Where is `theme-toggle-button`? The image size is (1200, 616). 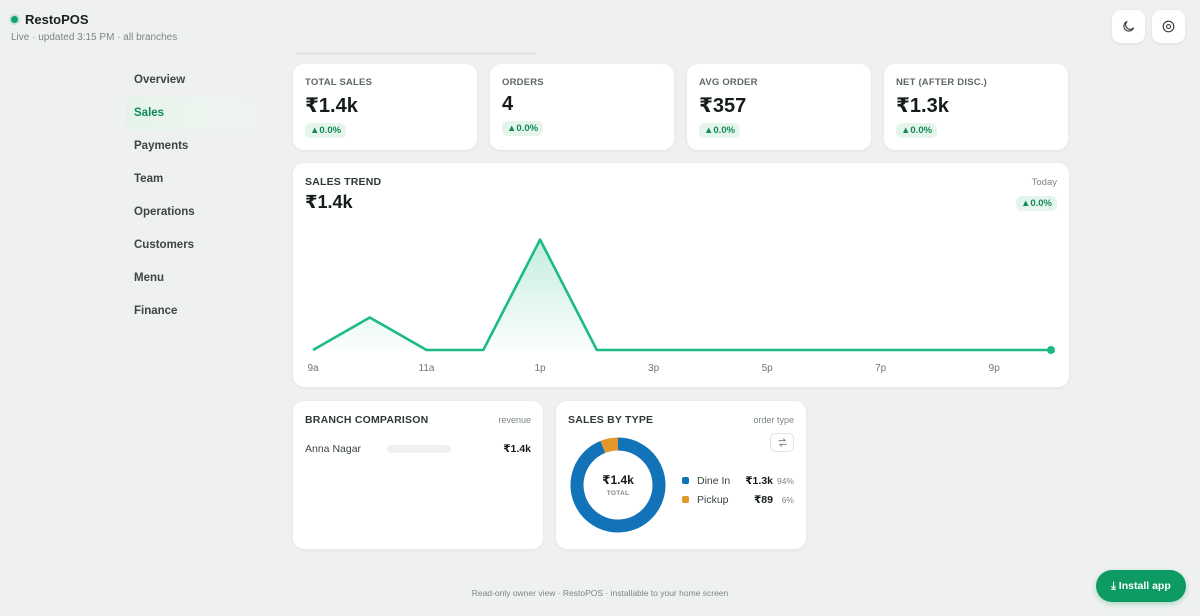
theme-toggle-button is located at coordinates (1128, 26).